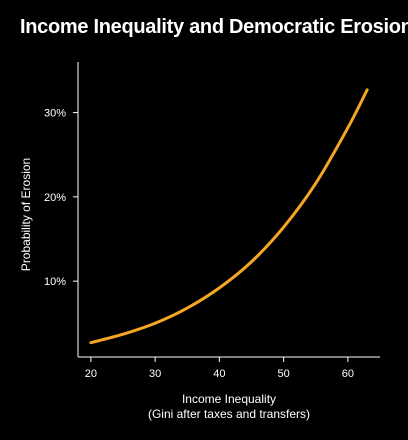  I want to click on x-tick-label: 60, so click(348, 374).